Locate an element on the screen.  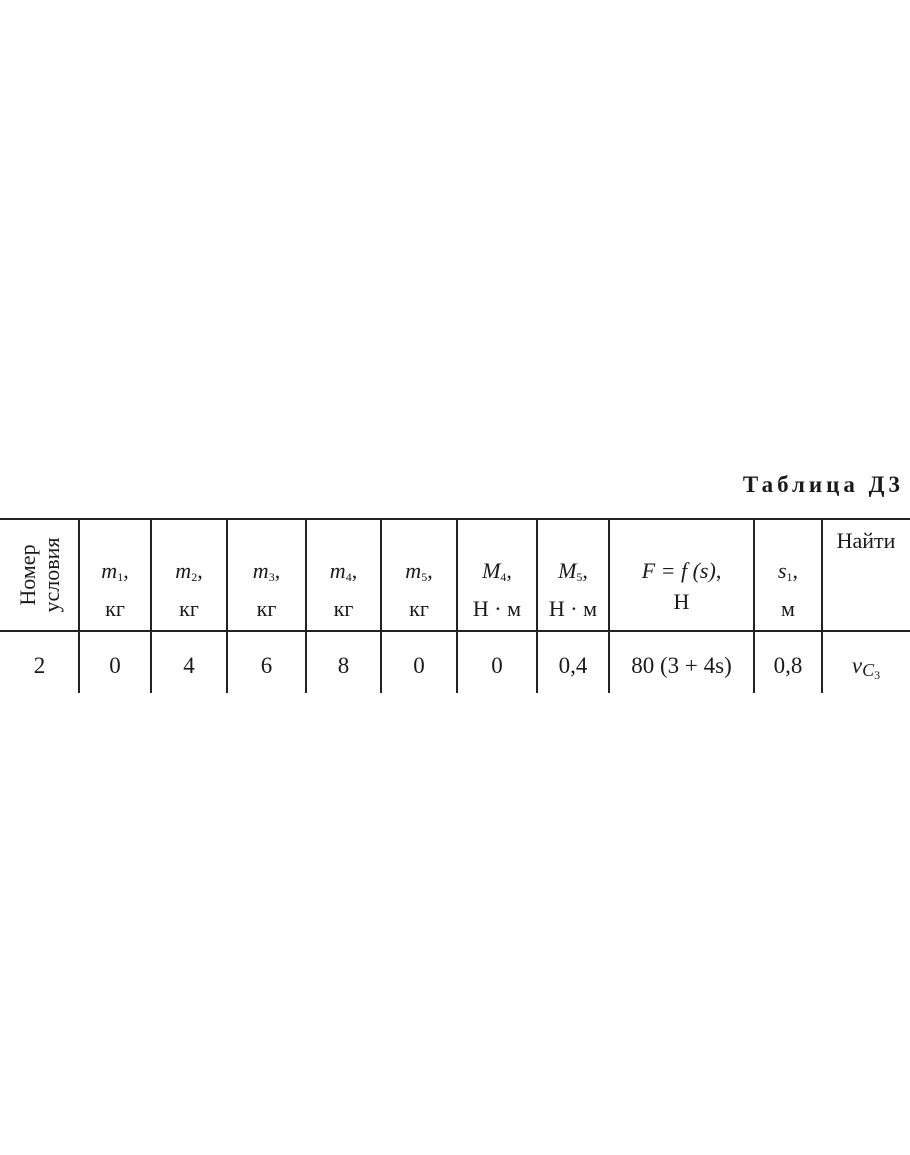
column-header: M4, Н · м is located at coordinates (497, 589).